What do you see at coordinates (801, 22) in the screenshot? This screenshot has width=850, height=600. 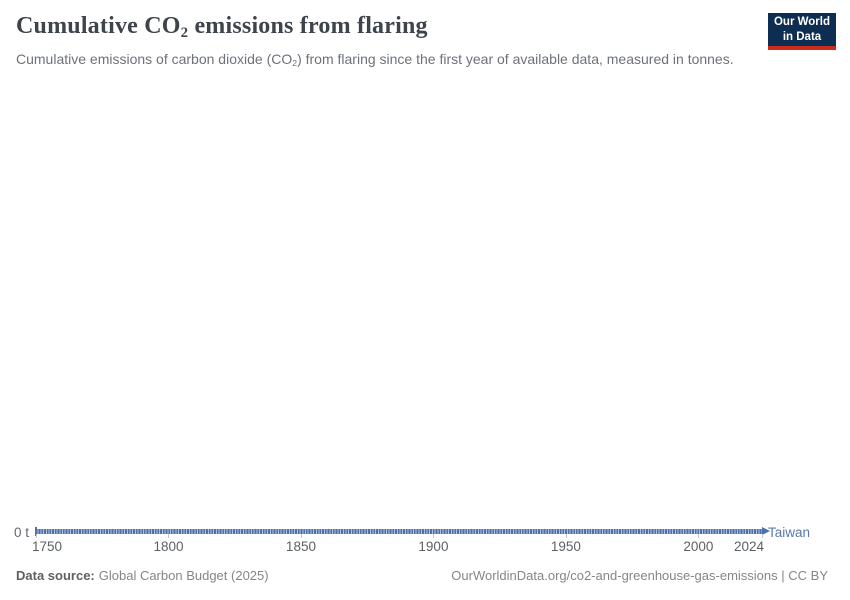 I see `owid-logo-line1: Our World` at bounding box center [801, 22].